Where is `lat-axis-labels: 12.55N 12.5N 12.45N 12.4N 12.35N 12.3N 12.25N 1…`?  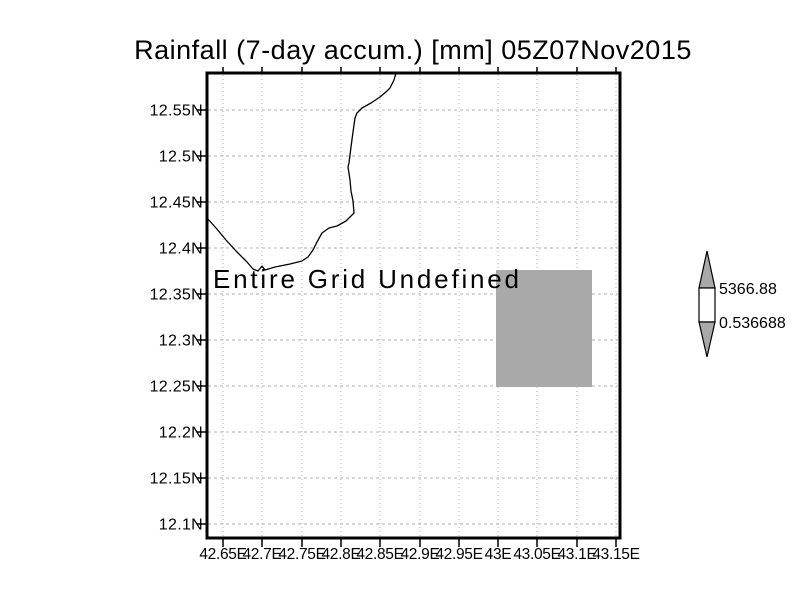 lat-axis-labels: 12.55N 12.5N 12.45N 12.4N 12.35N 12.3N 12.25N 1… is located at coordinates (176, 318).